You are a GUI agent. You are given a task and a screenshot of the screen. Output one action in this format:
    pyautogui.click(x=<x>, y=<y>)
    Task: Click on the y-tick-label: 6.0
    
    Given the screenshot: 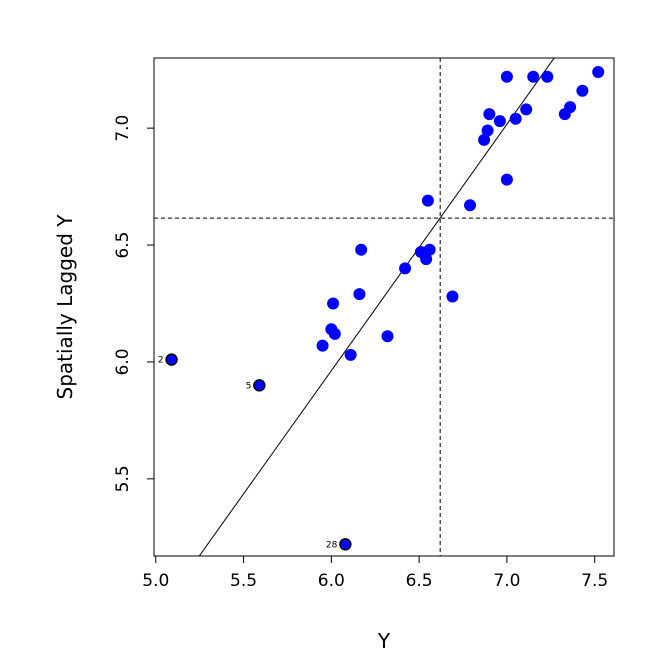 What is the action you would take?
    pyautogui.click(x=123, y=361)
    